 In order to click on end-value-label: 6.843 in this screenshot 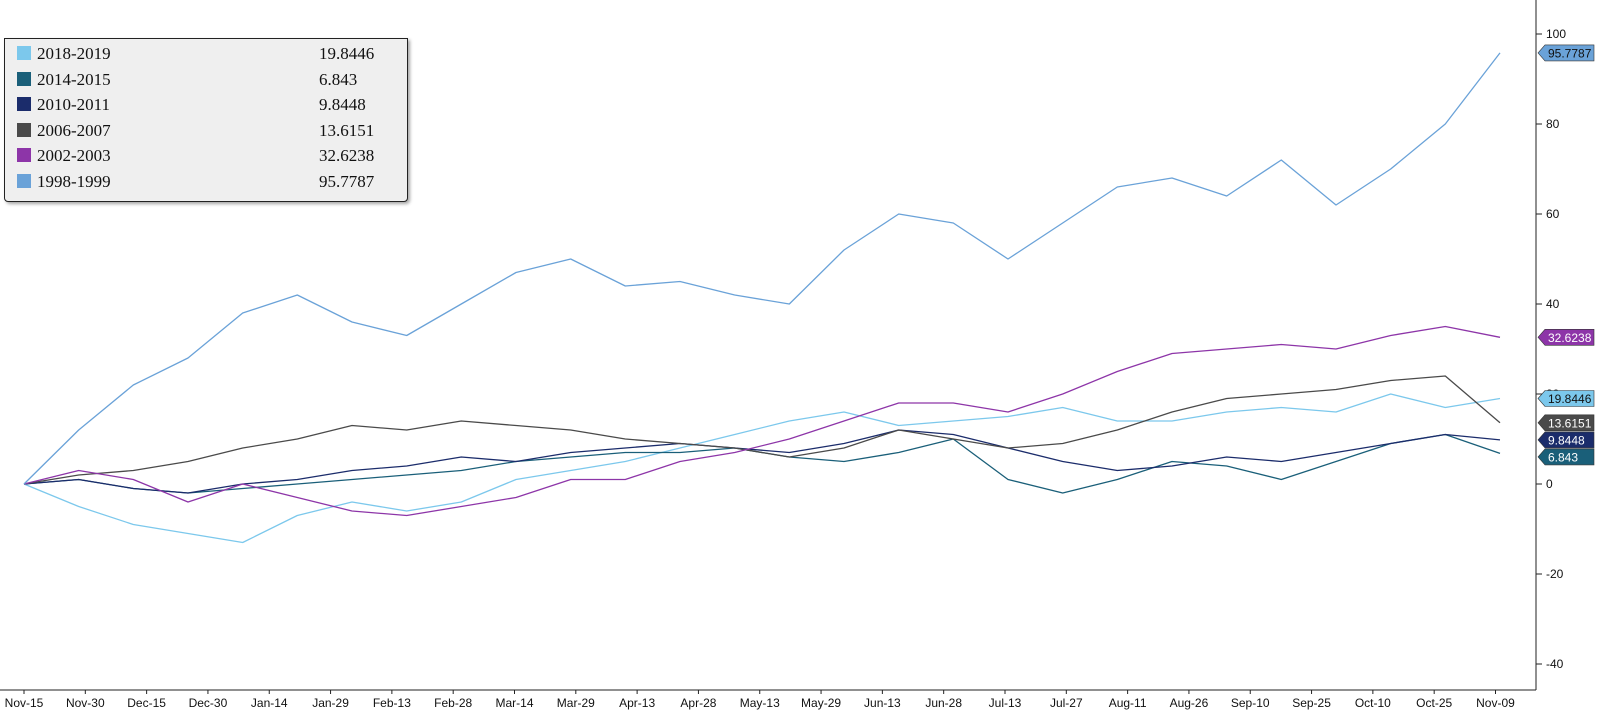, I will do `click(1563, 457)`.